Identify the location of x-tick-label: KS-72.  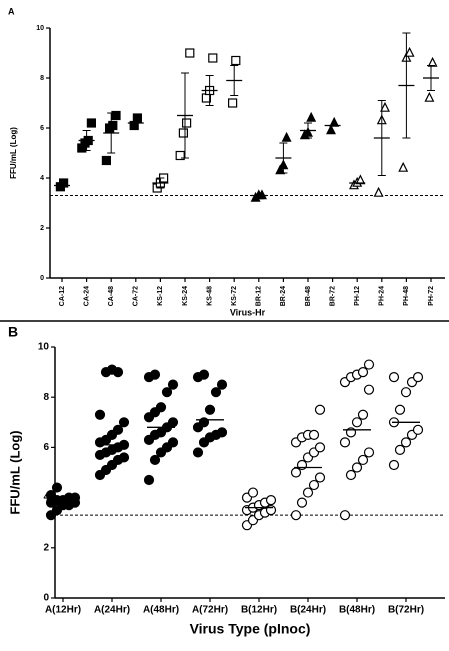
(234, 296).